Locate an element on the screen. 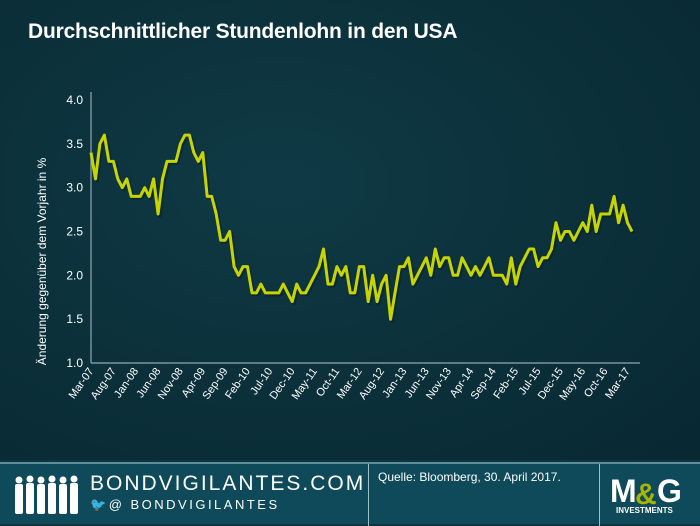  svg-text: G is located at coordinates (669, 491).